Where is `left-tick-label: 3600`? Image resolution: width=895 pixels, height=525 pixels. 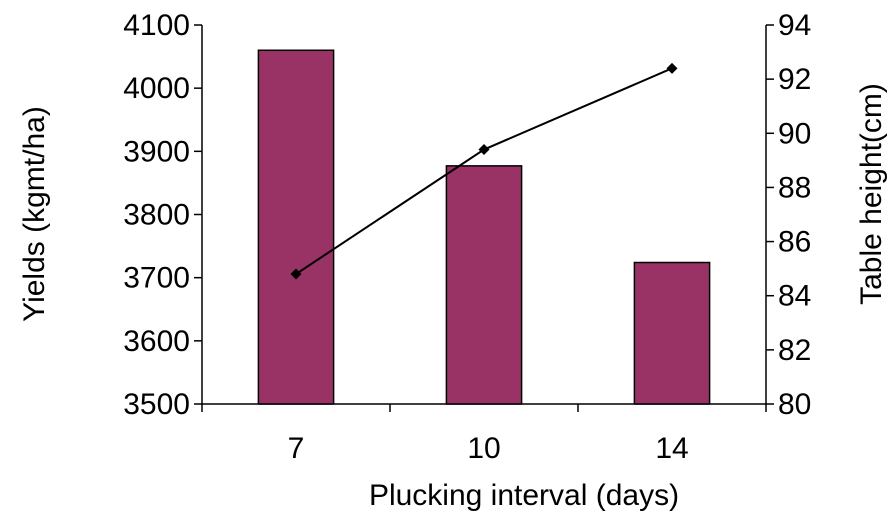
left-tick-label: 3600 is located at coordinates (156, 341).